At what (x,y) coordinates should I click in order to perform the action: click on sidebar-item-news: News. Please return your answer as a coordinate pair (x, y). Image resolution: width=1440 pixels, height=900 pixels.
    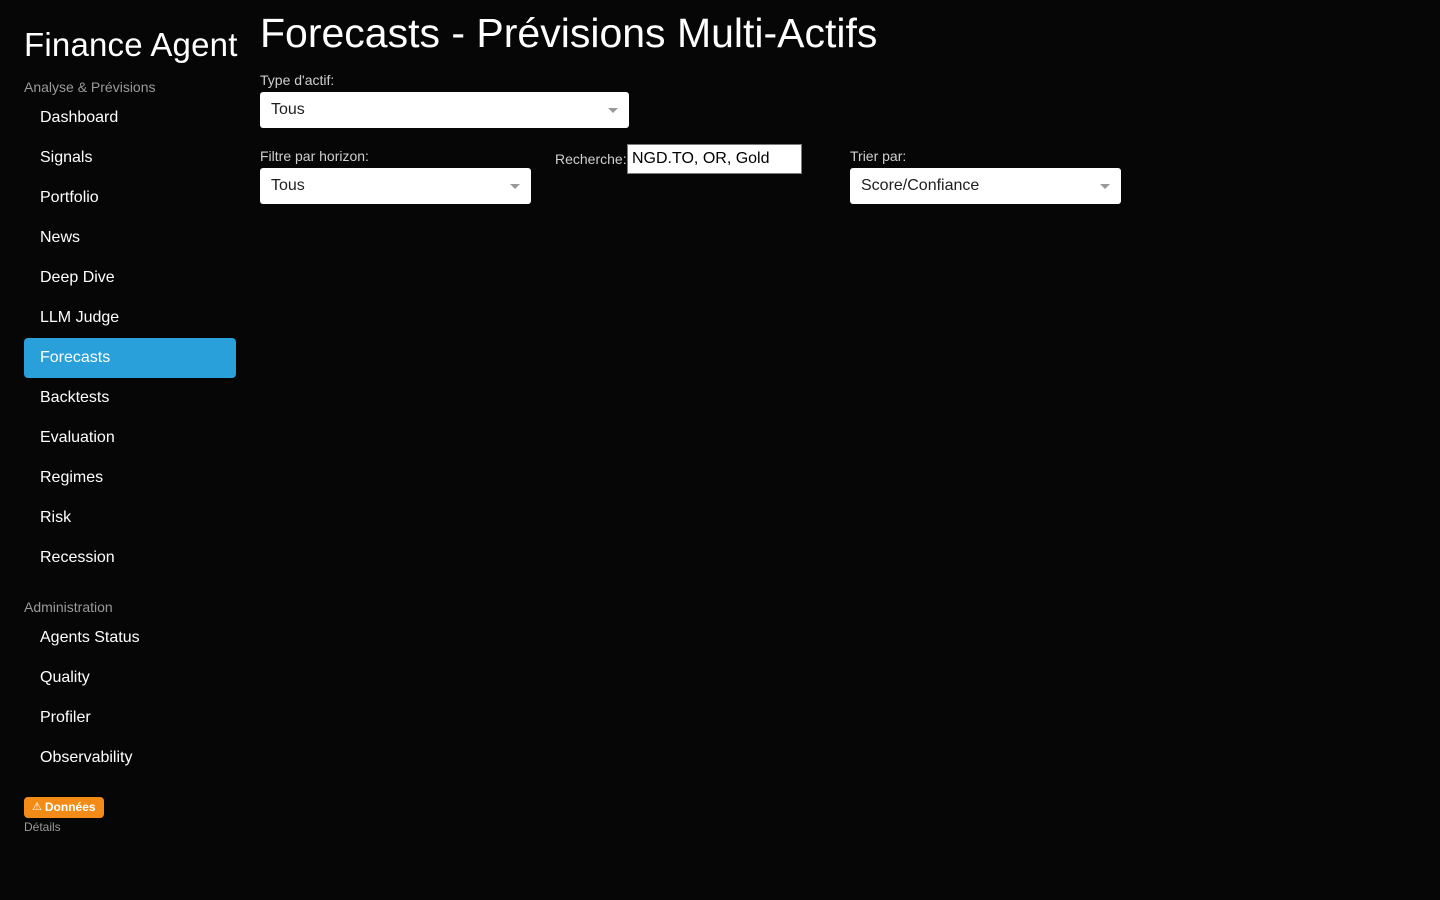
    Looking at the image, I should click on (60, 237).